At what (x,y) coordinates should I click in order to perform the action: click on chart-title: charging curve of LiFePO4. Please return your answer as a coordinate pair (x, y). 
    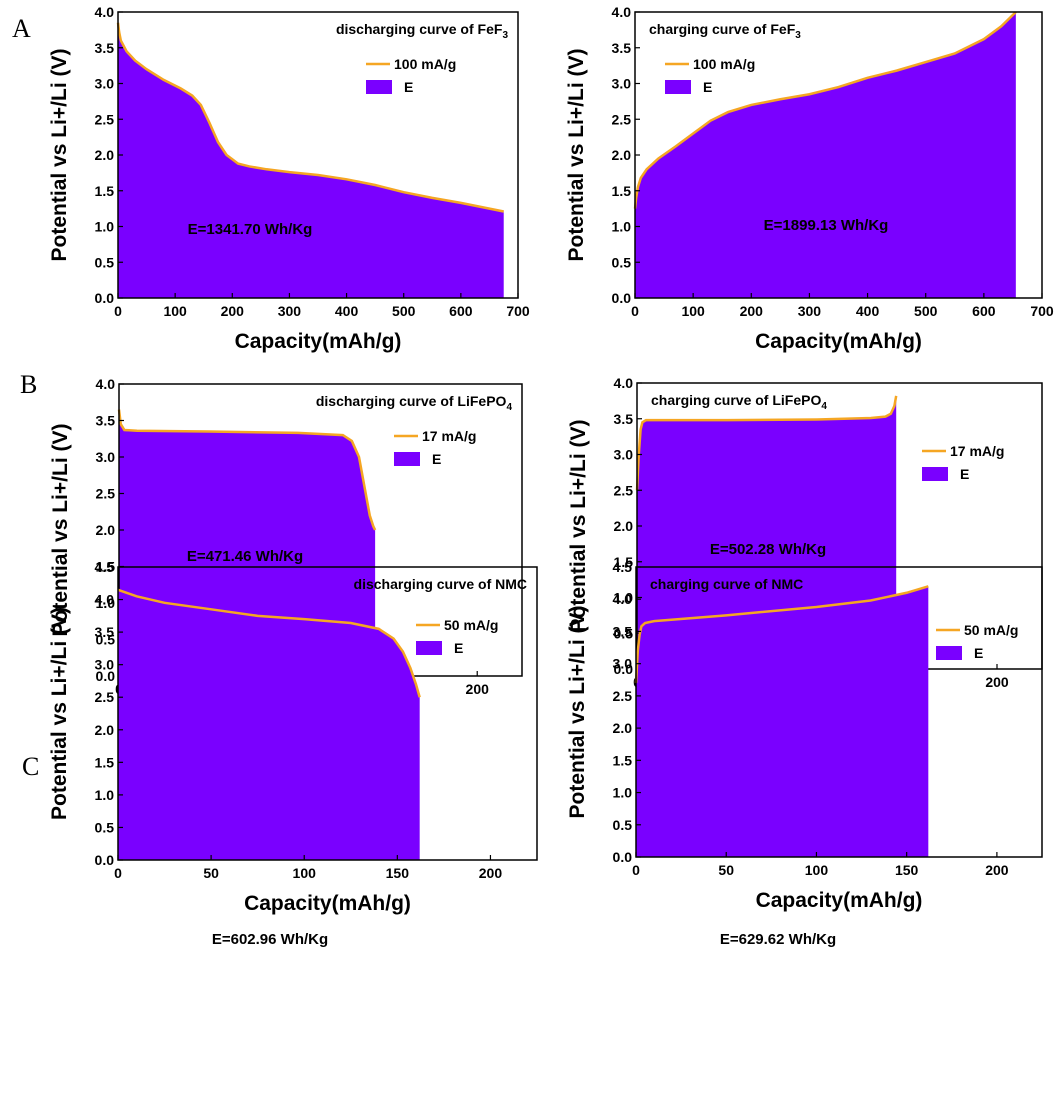
    Looking at the image, I should click on (739, 402).